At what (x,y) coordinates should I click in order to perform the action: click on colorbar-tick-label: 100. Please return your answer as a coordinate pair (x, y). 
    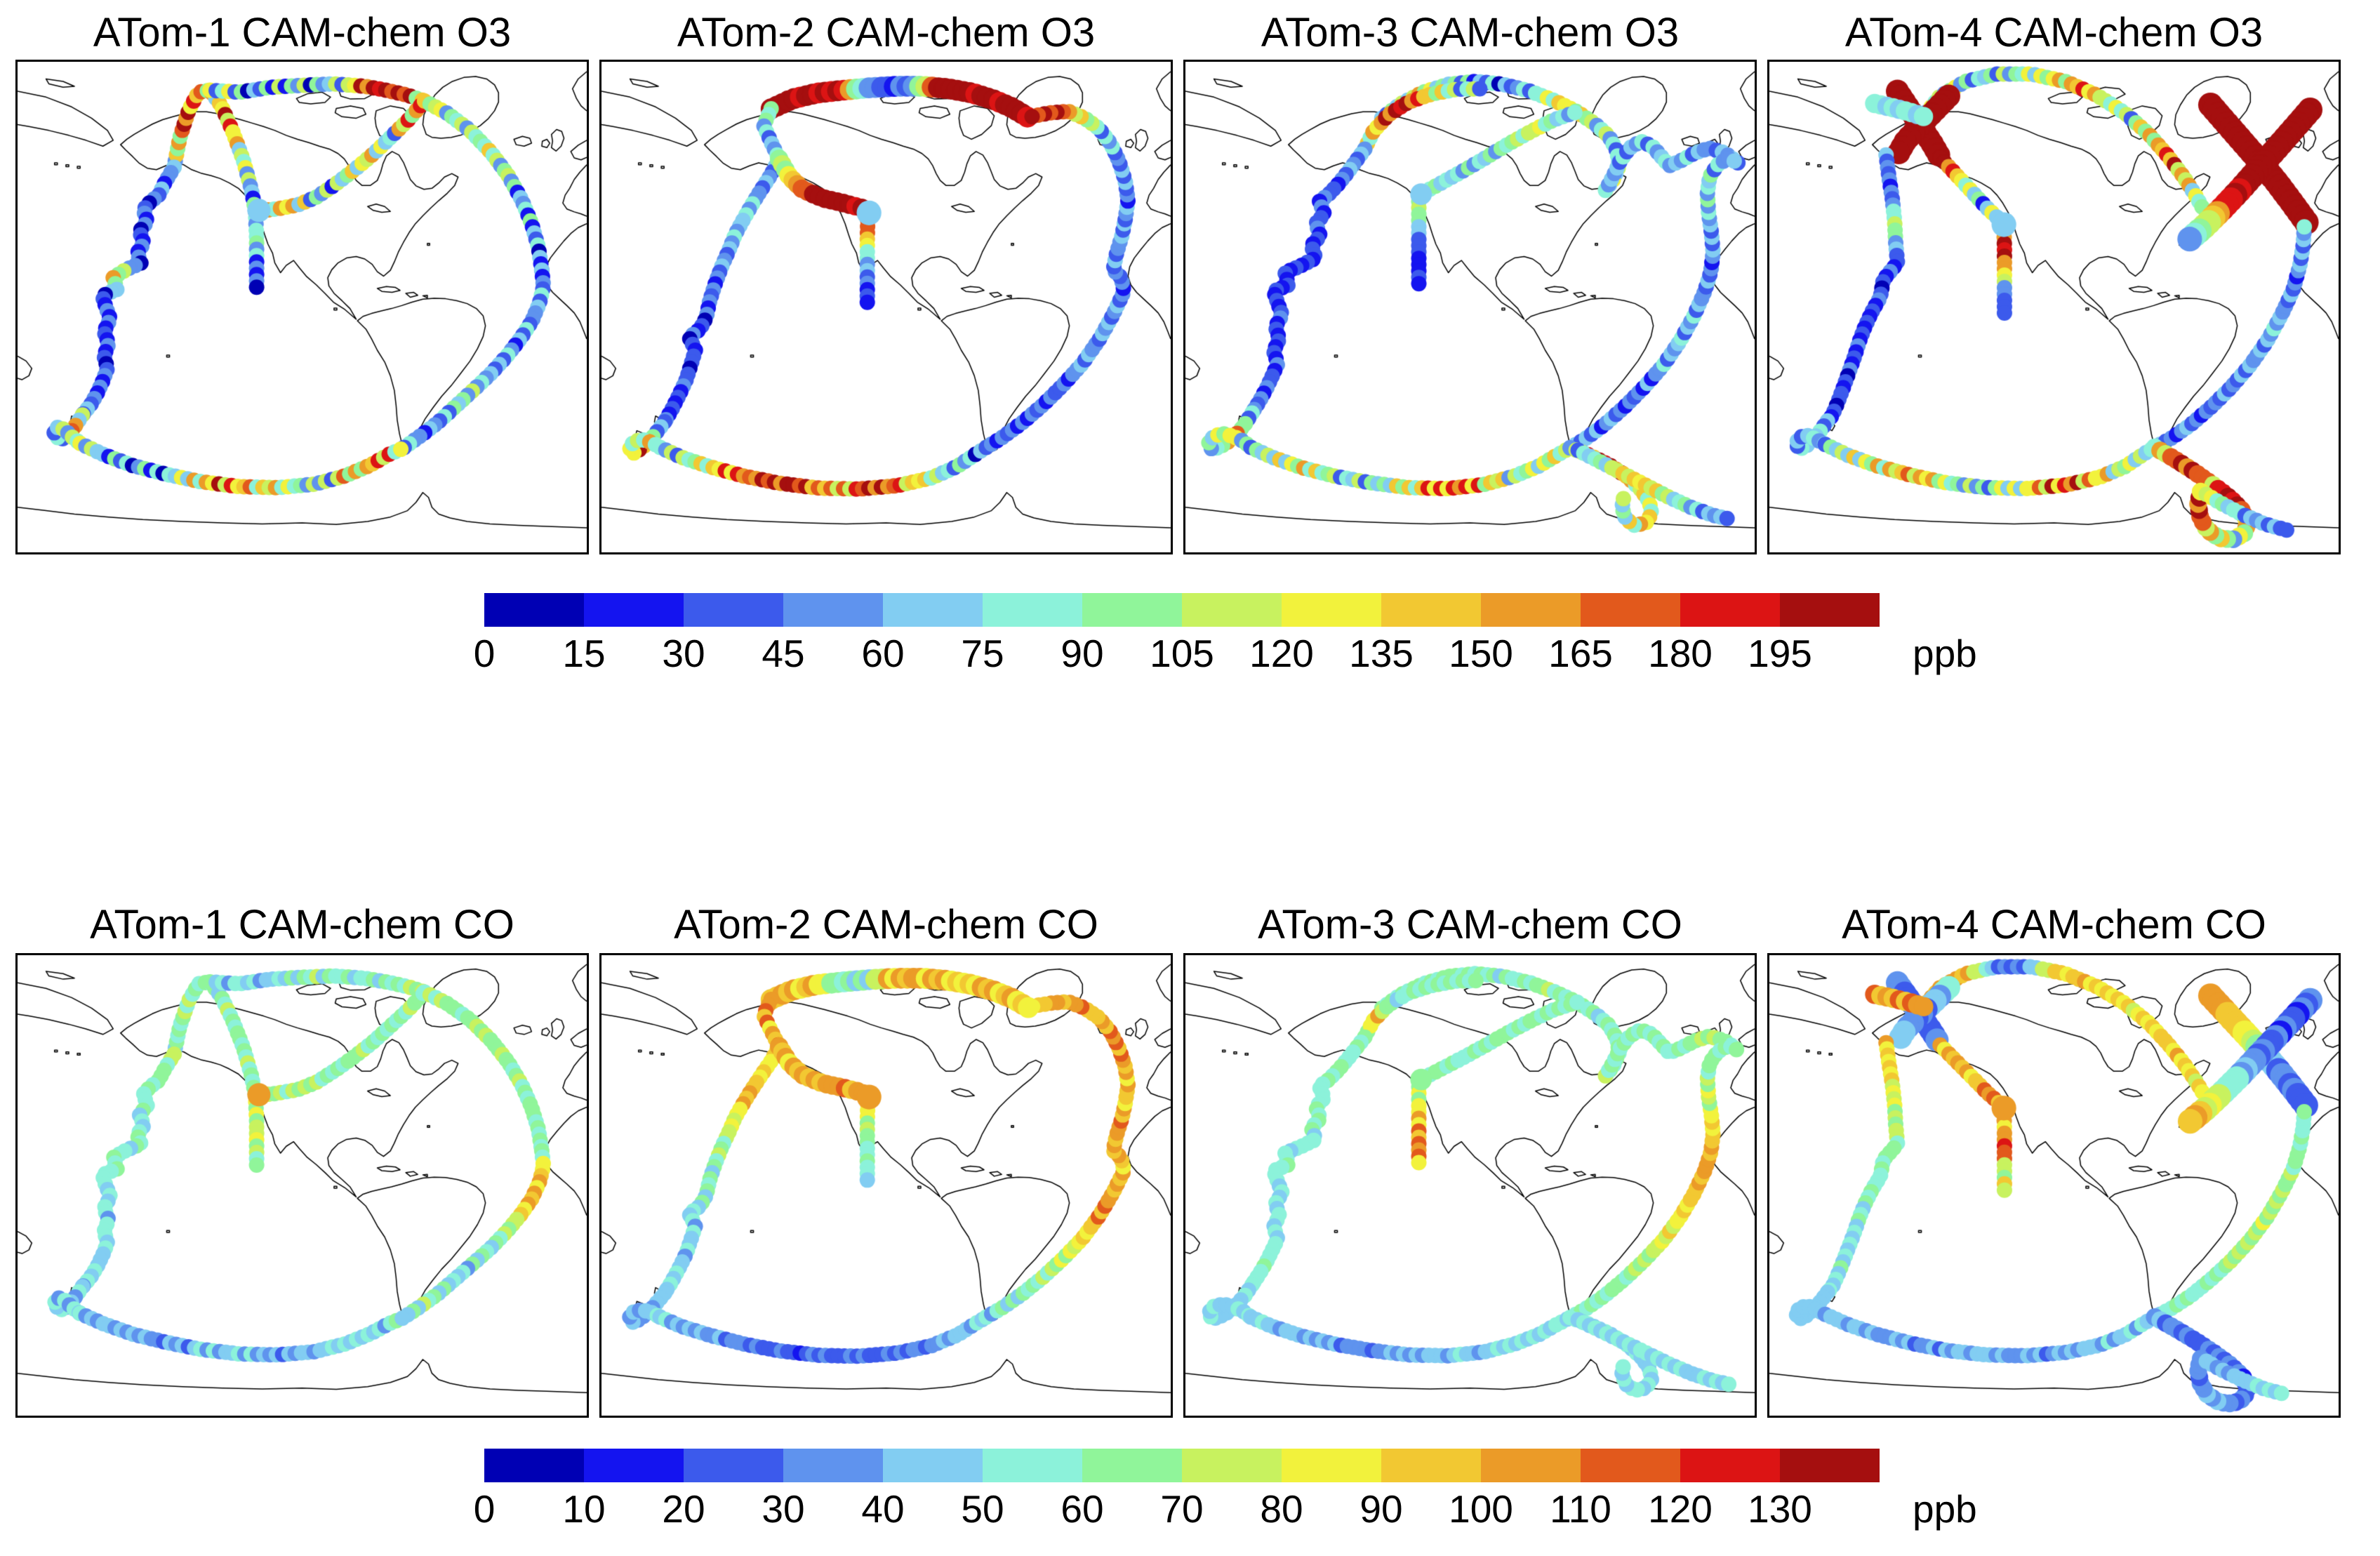
    Looking at the image, I should click on (1481, 1509).